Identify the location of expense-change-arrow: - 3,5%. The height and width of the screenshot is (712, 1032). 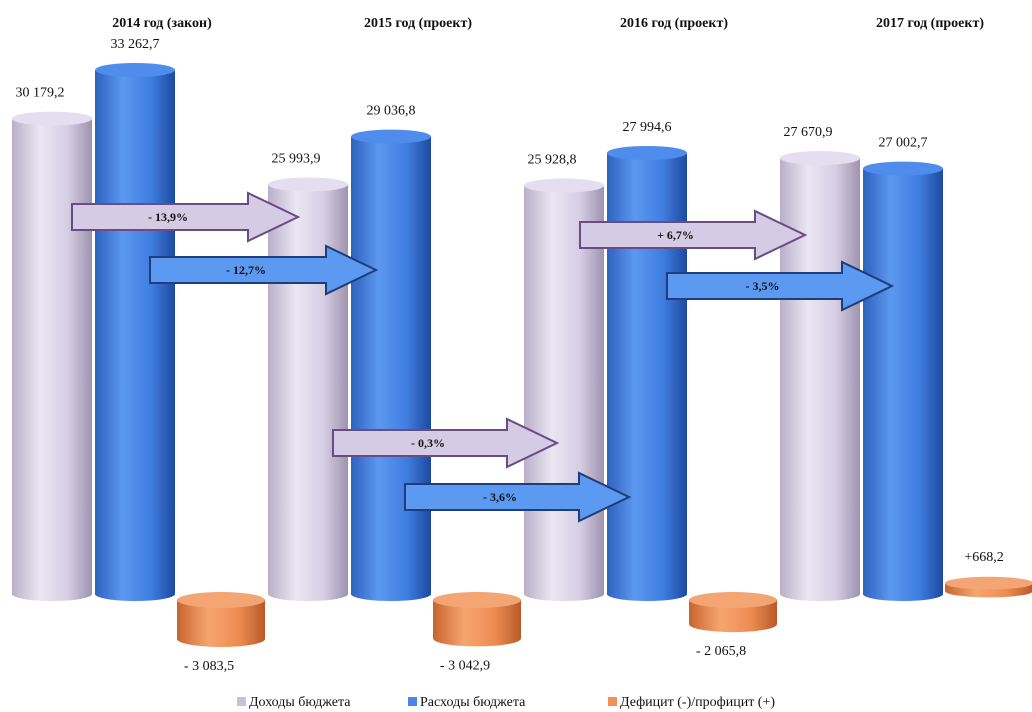
(780, 286).